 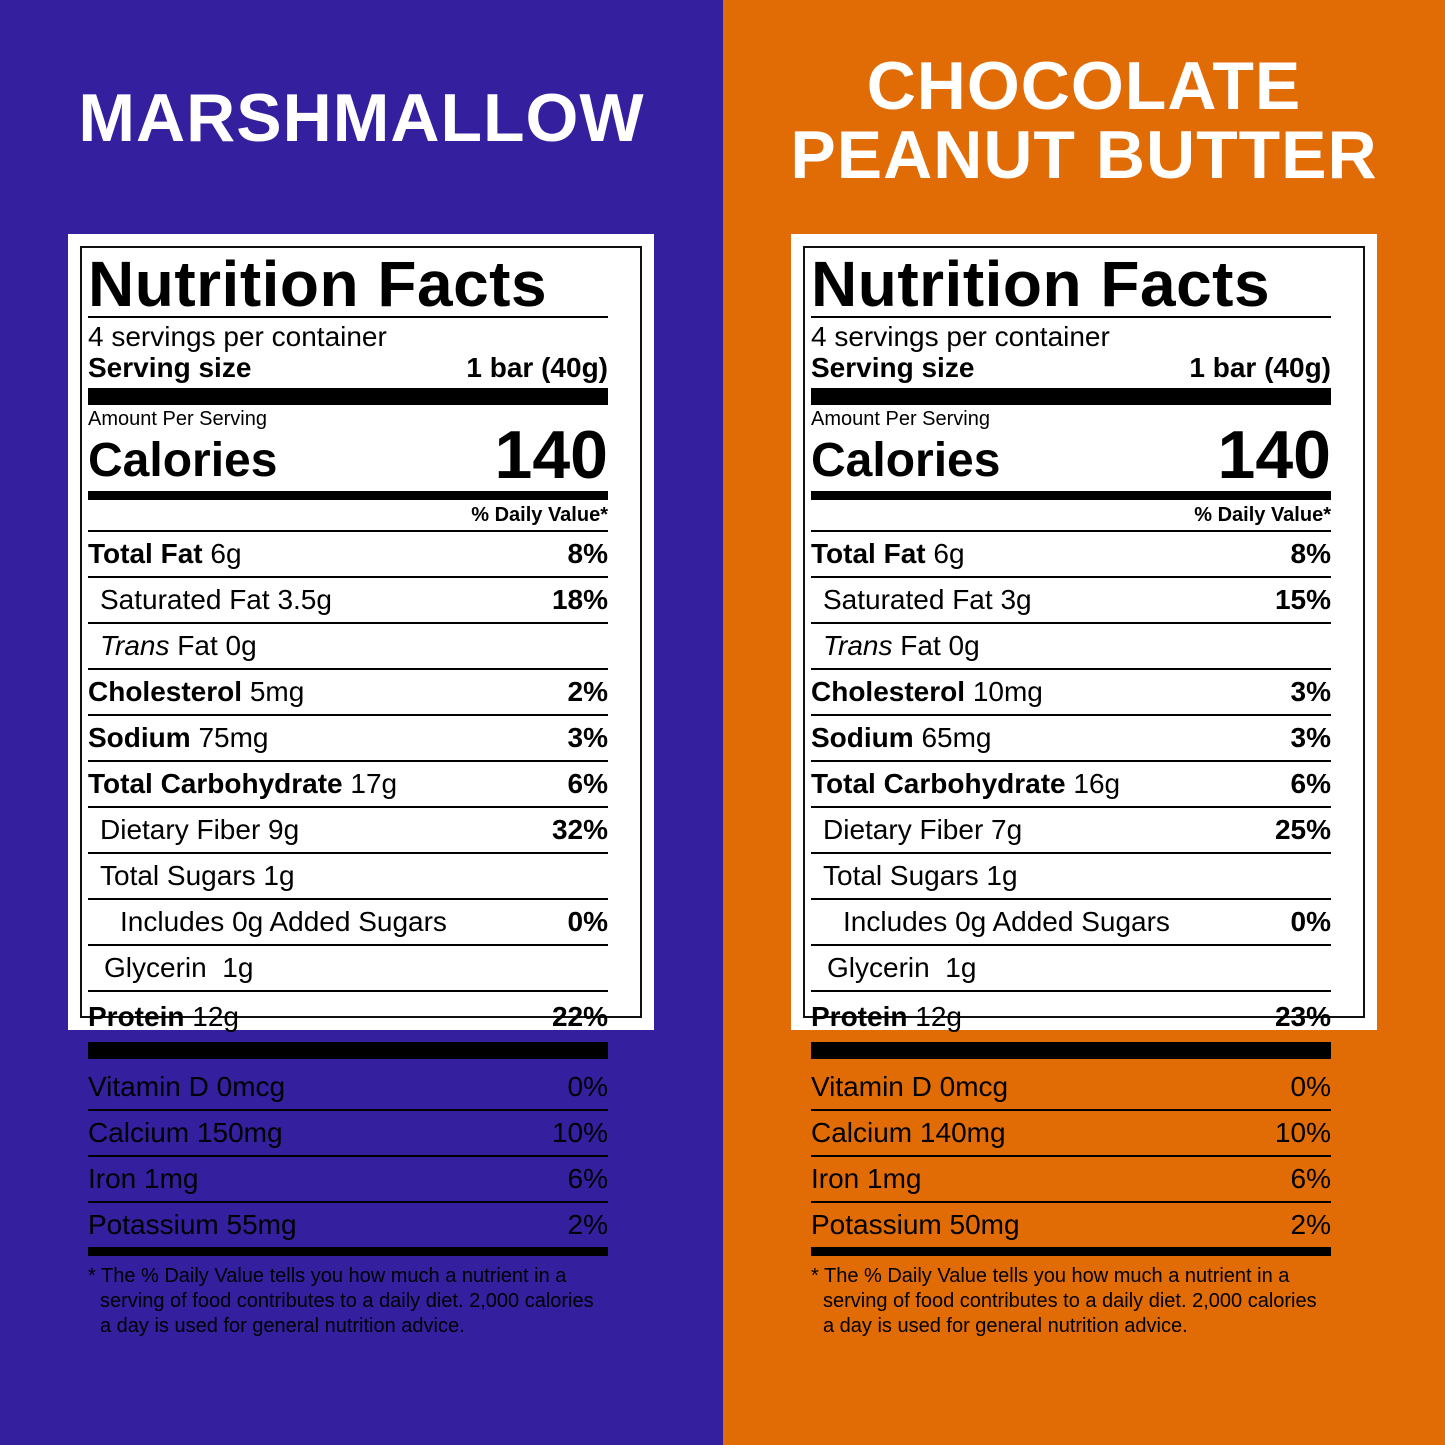 What do you see at coordinates (901, 737) in the screenshot?
I see `nutrient-name: Sodium 65mg` at bounding box center [901, 737].